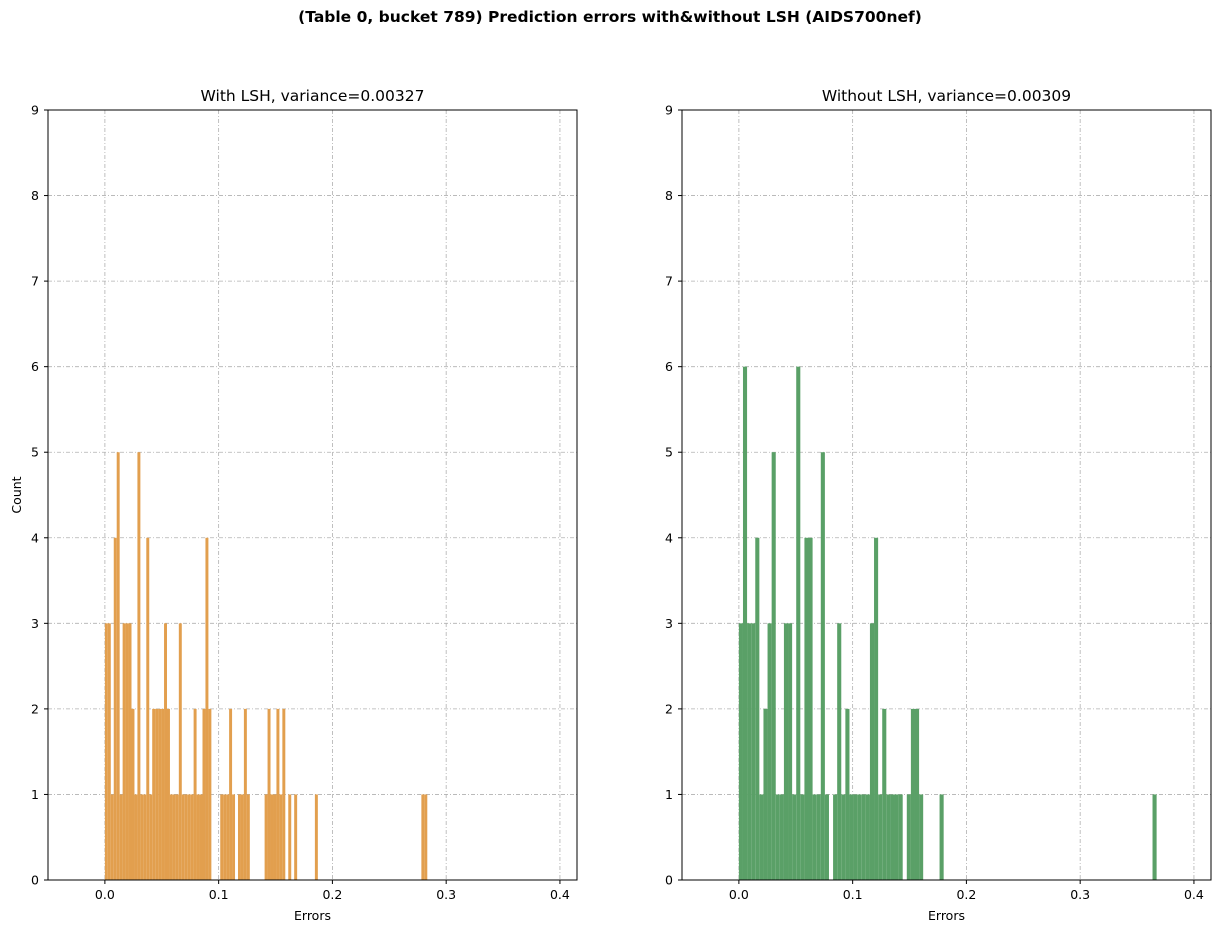  I want to click on x-axis-label: Errors, so click(312, 915).